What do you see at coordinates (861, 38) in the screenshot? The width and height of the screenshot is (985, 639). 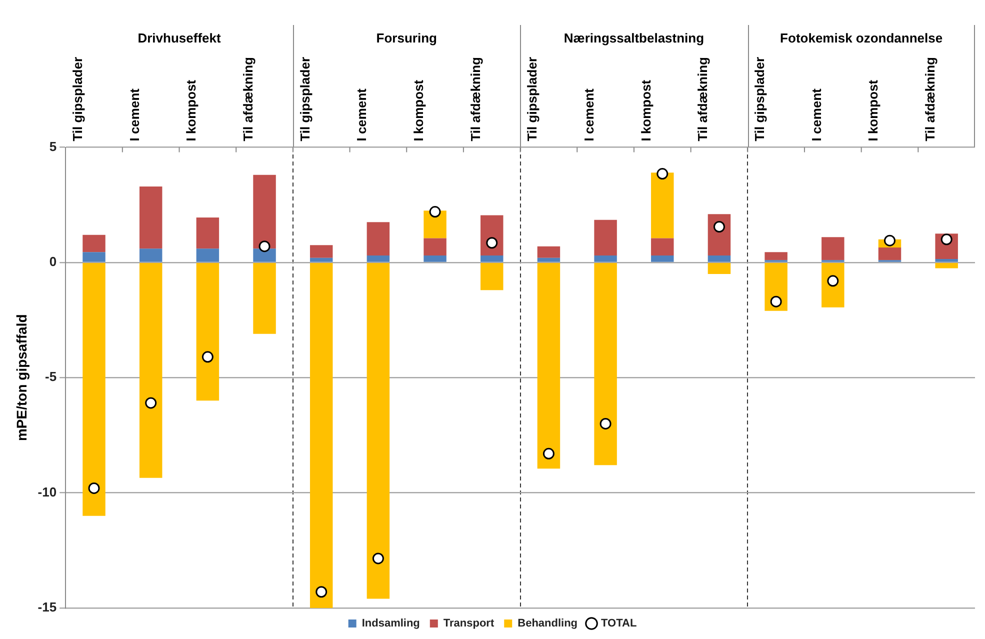 I see `text: Fotokemisk ozondannelse` at bounding box center [861, 38].